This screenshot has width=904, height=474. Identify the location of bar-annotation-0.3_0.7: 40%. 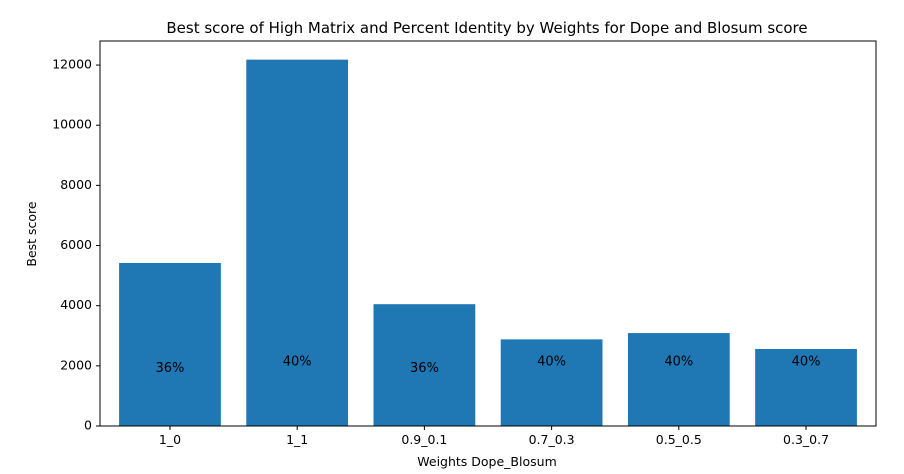
(806, 361).